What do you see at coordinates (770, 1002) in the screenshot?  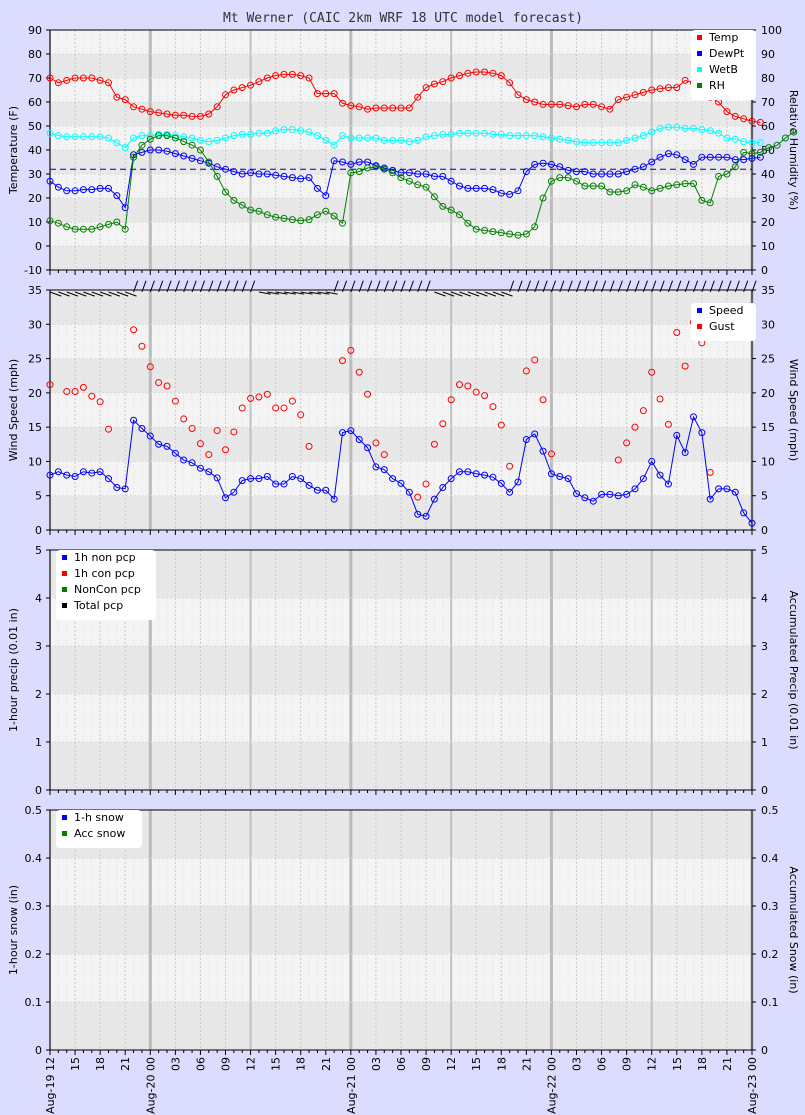 I see `y2-tick-label: 0.1` at bounding box center [770, 1002].